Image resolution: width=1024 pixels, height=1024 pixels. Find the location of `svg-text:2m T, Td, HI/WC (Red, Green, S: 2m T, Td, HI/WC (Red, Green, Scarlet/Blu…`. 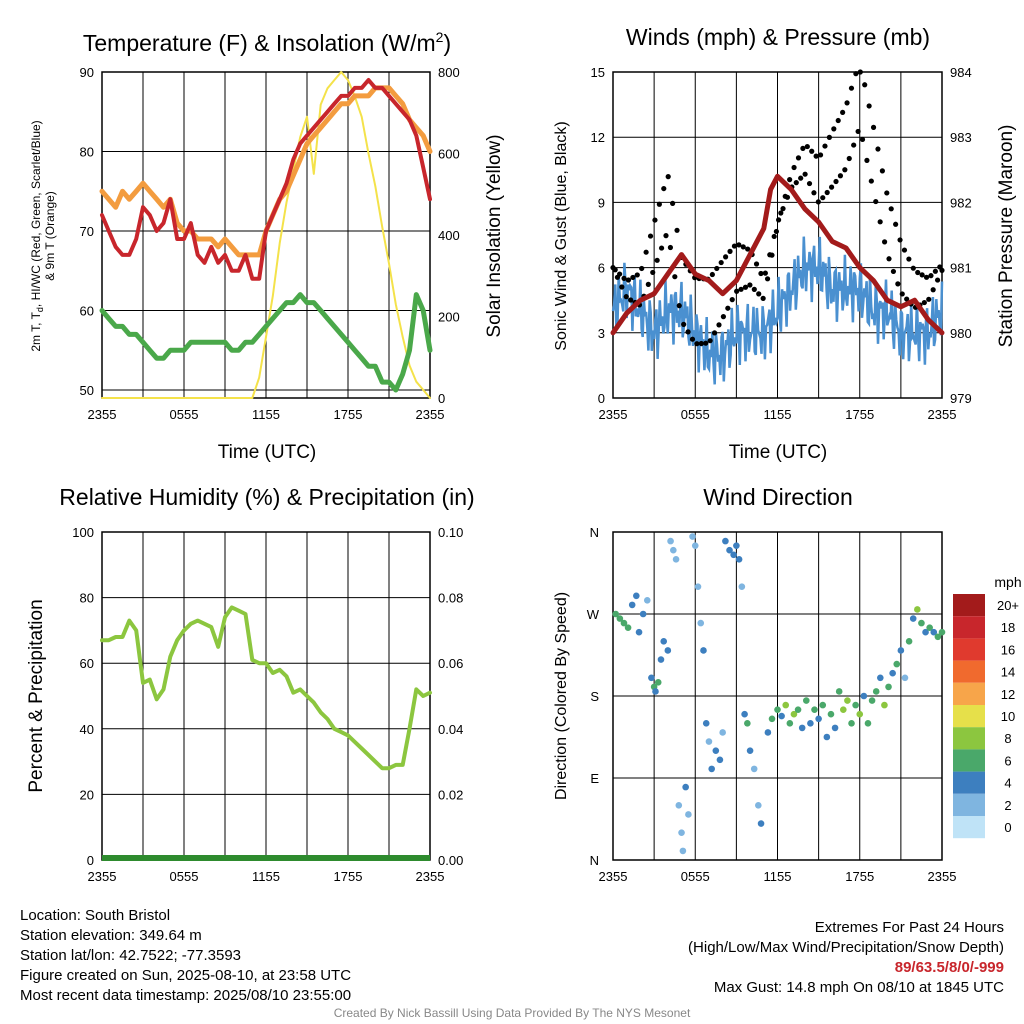

svg-text:2m T, Td, HI/WC (Red, Green, S: 2m T, Td, HI/WC (Red, Green, Scarlet/Blu… is located at coordinates (37, 235).